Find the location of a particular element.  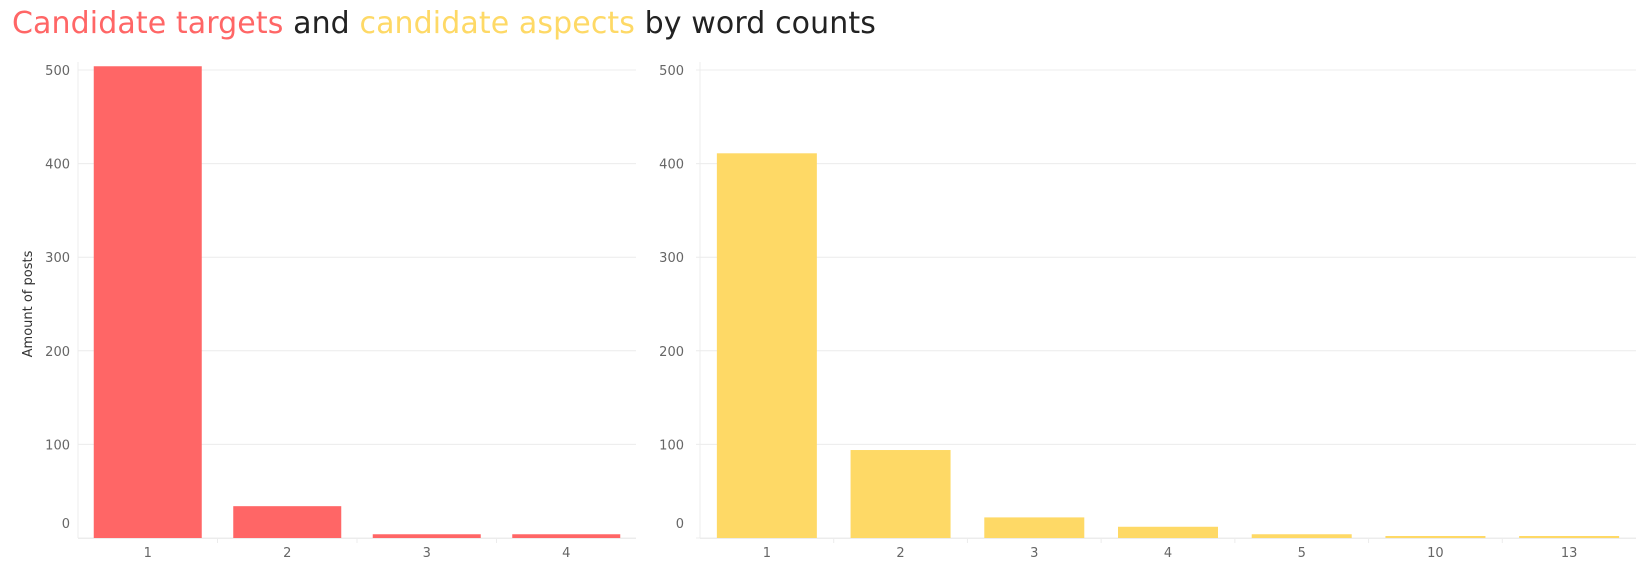

title-targets: Candidate targets is located at coordinates (148, 23).